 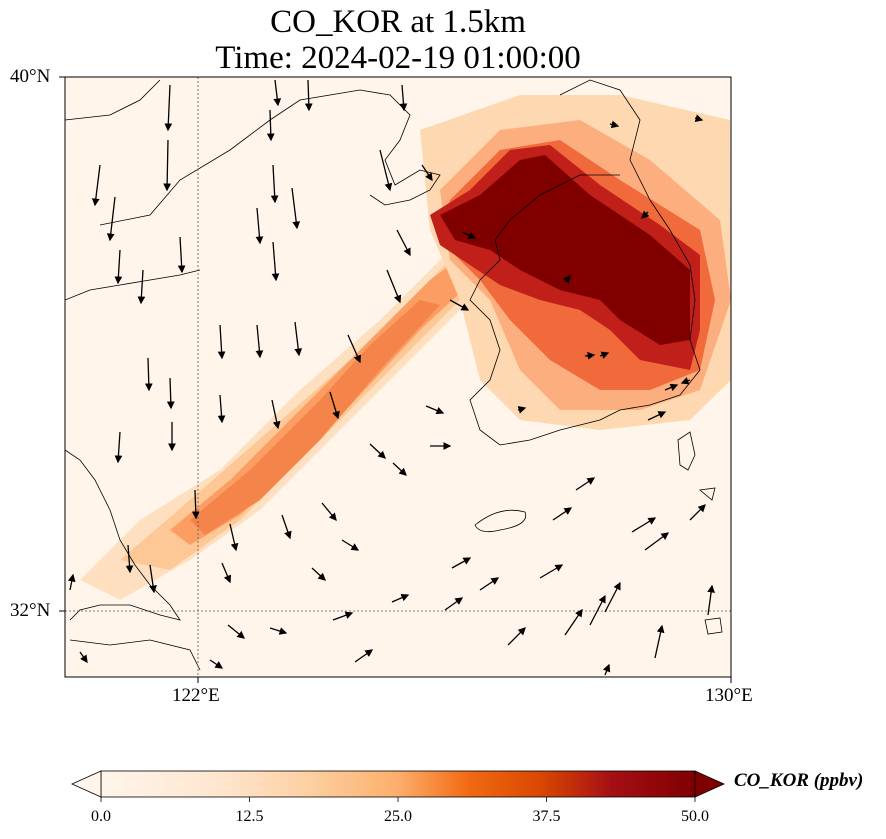 I want to click on plume-hotspot, so click(x=575, y=262).